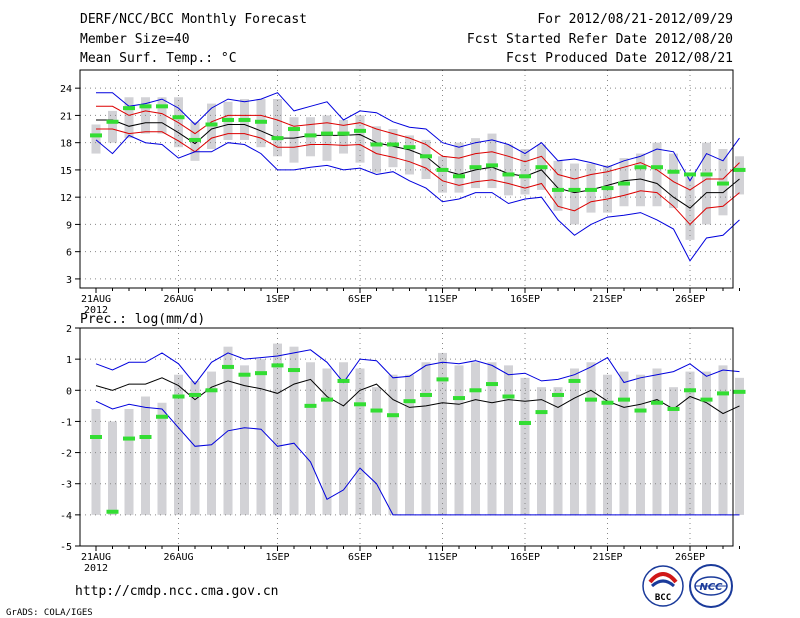  I want to click on x-tick-label: 16SEP, so click(525, 557).